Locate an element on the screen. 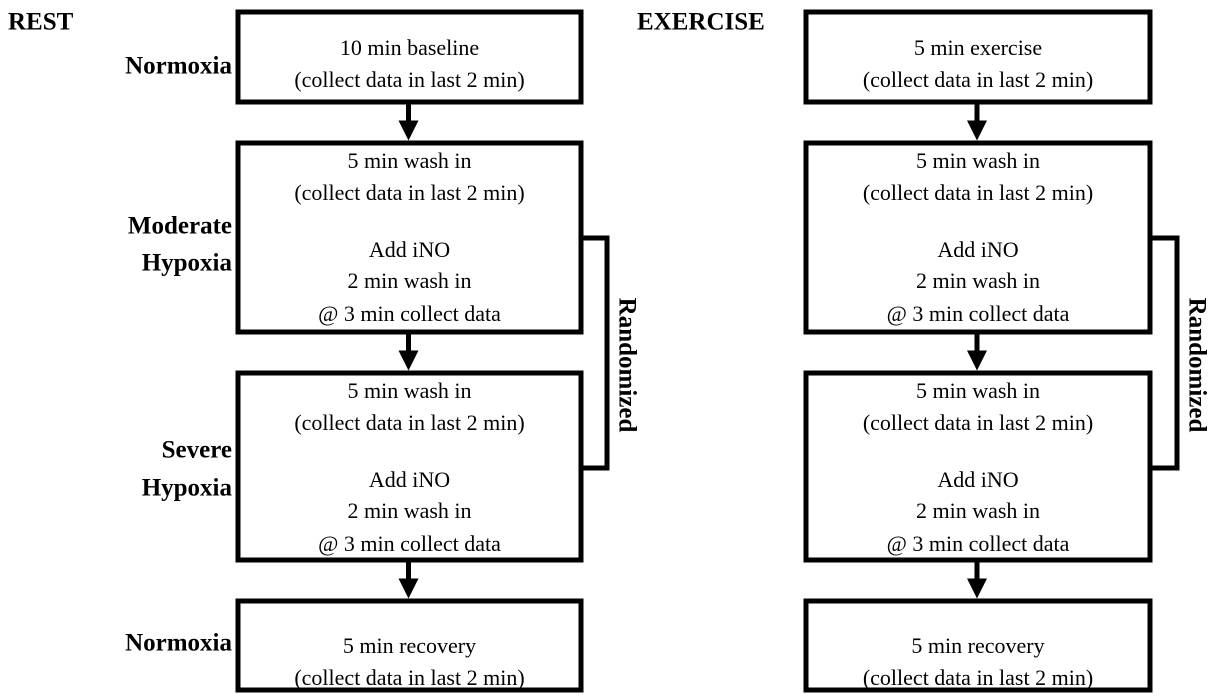 This screenshot has height=698, width=1216. panel-title: REST is located at coordinates (41, 22).